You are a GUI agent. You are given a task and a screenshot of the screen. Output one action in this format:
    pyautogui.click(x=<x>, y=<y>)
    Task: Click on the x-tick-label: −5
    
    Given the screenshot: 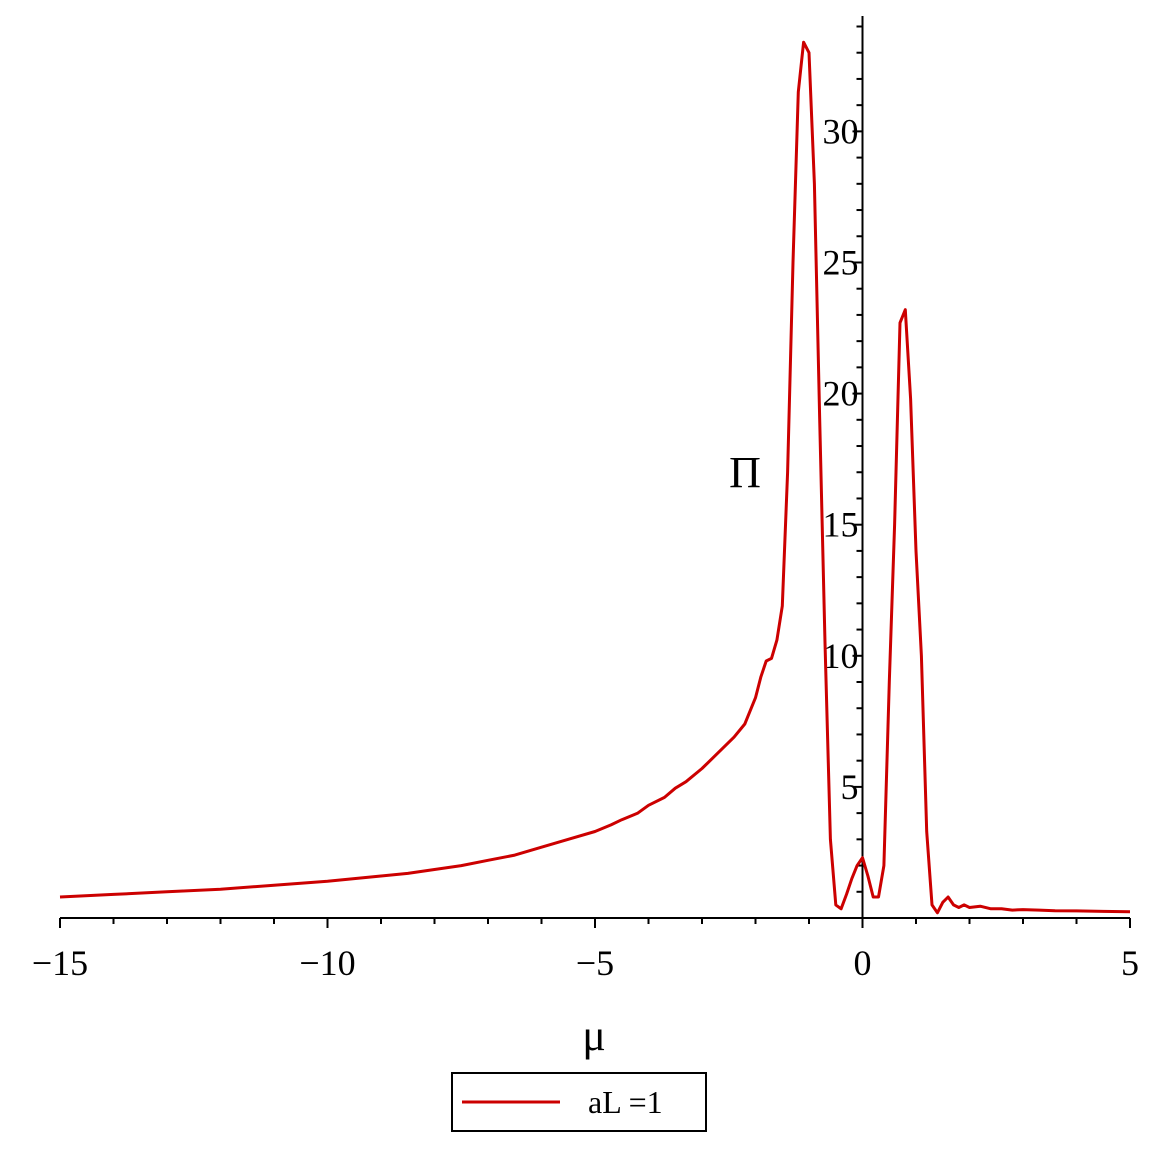 What is the action you would take?
    pyautogui.click(x=595, y=963)
    